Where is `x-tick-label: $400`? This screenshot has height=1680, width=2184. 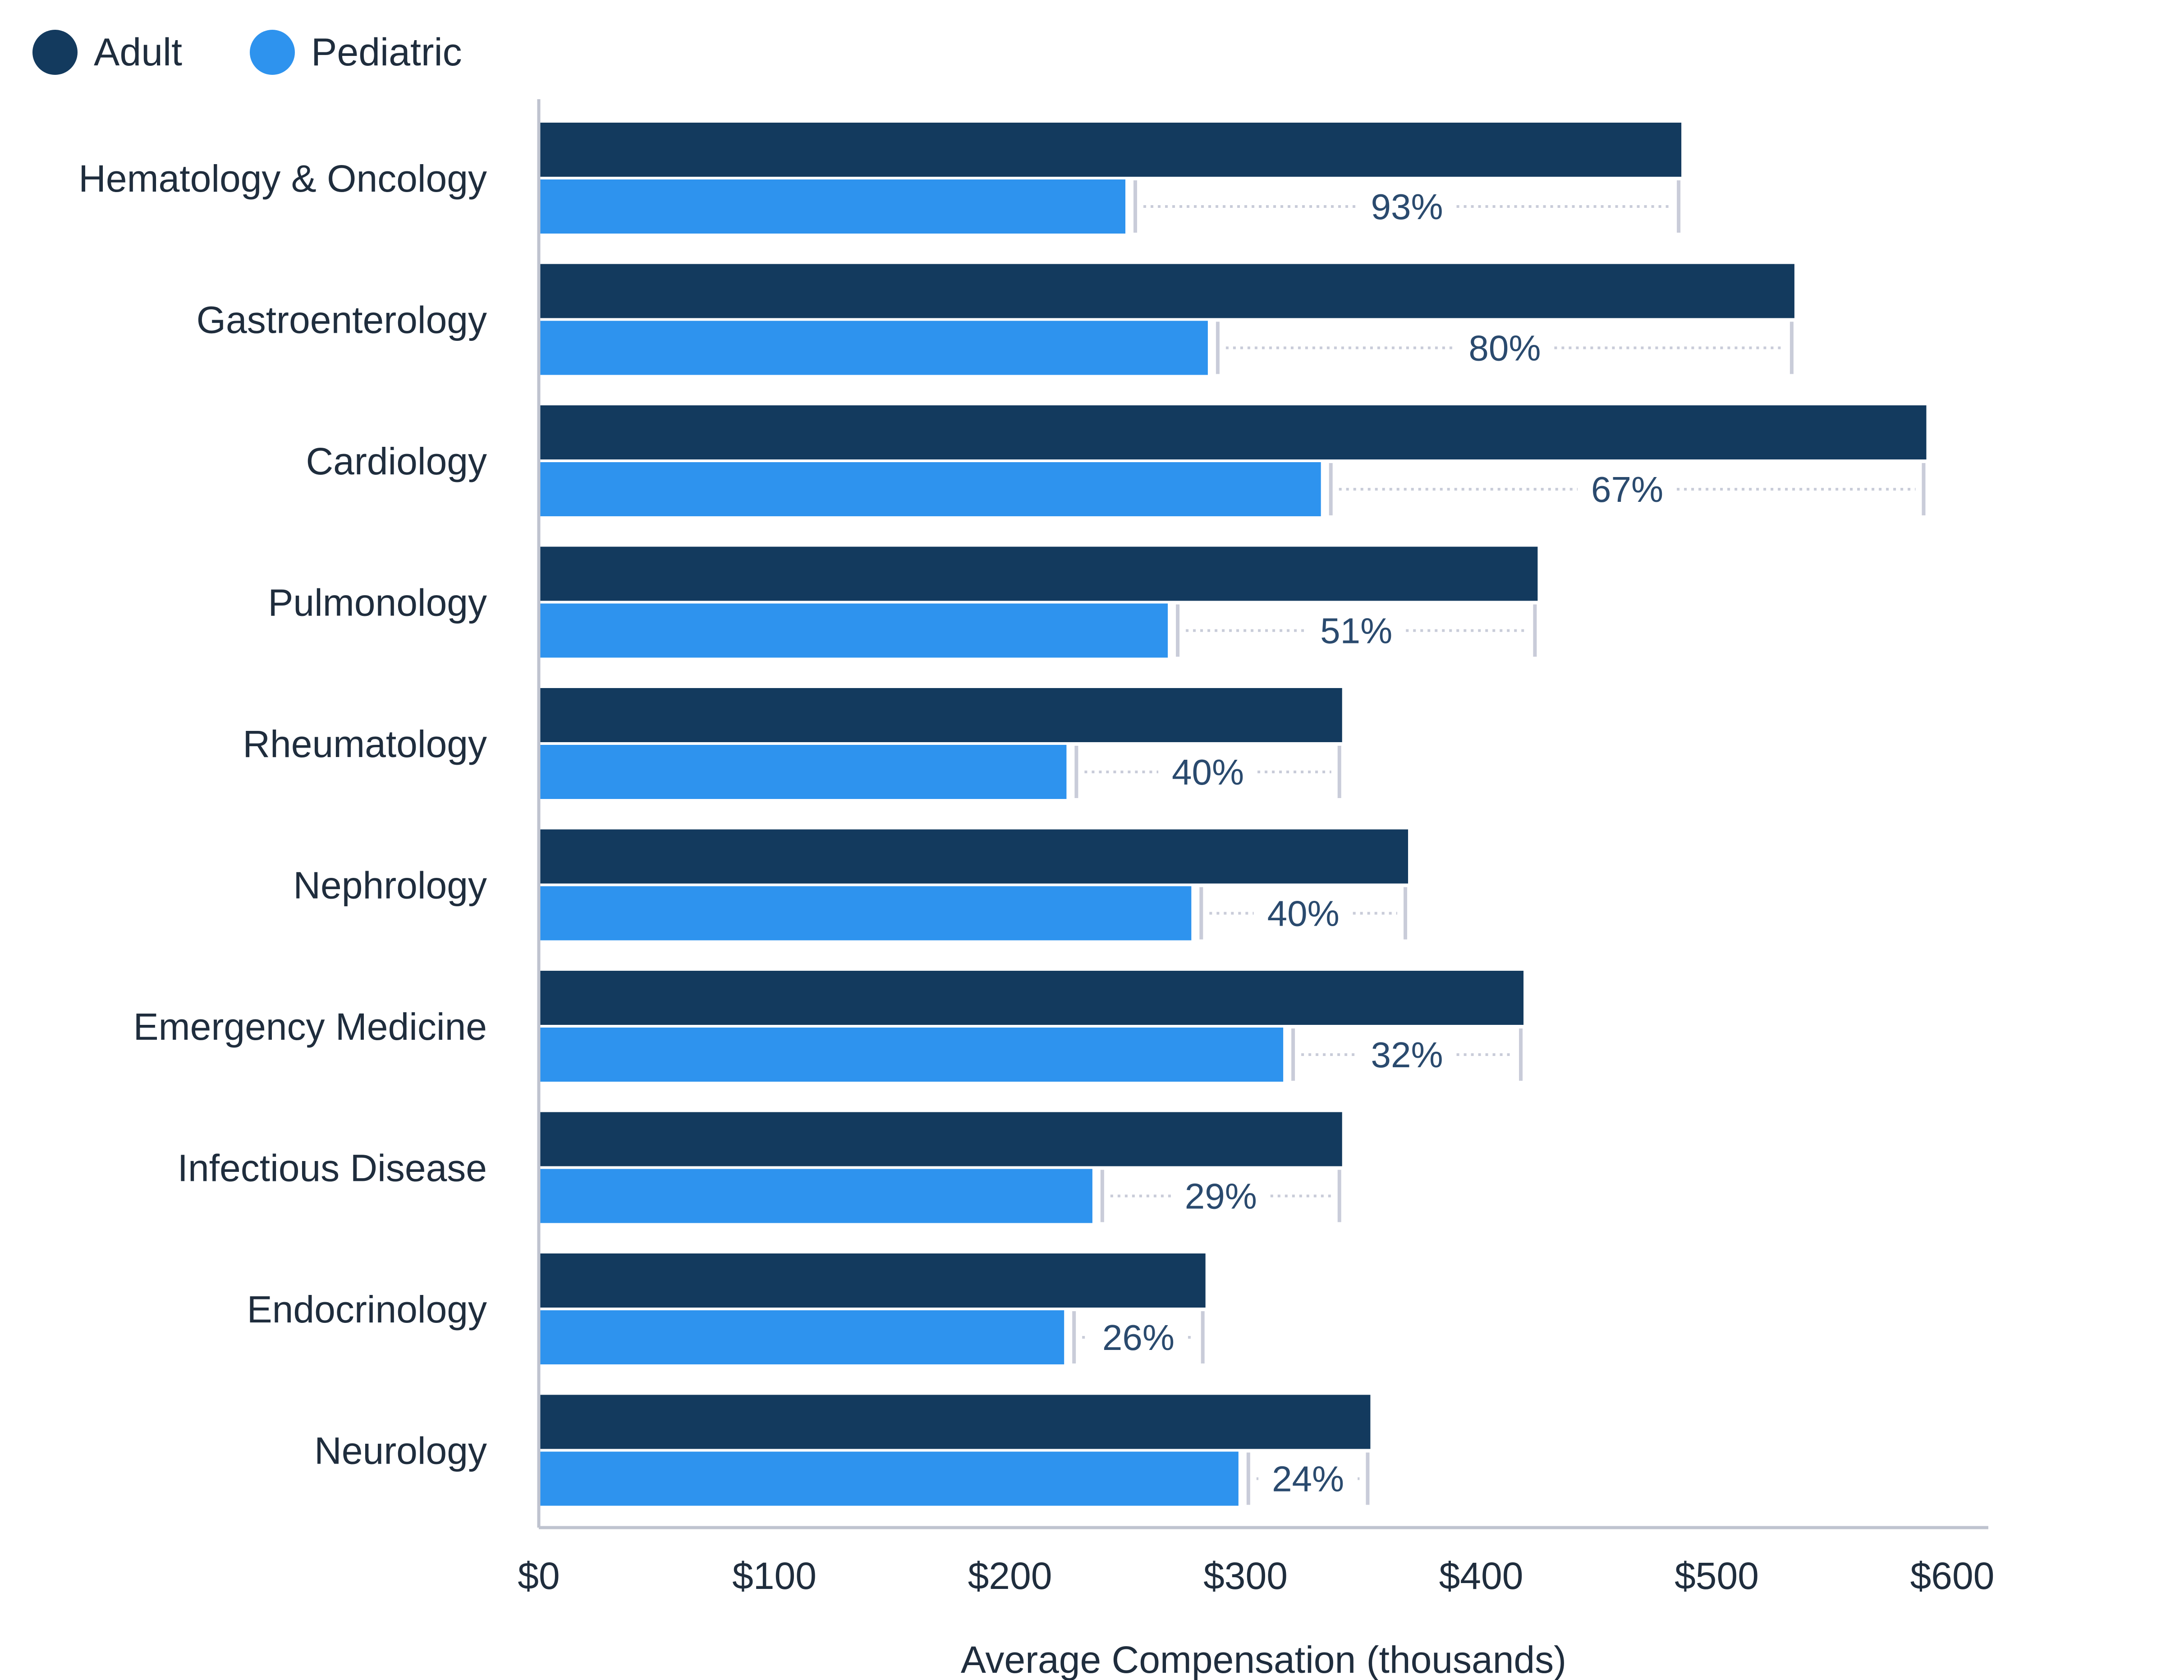 x-tick-label: $400 is located at coordinates (1481, 1576).